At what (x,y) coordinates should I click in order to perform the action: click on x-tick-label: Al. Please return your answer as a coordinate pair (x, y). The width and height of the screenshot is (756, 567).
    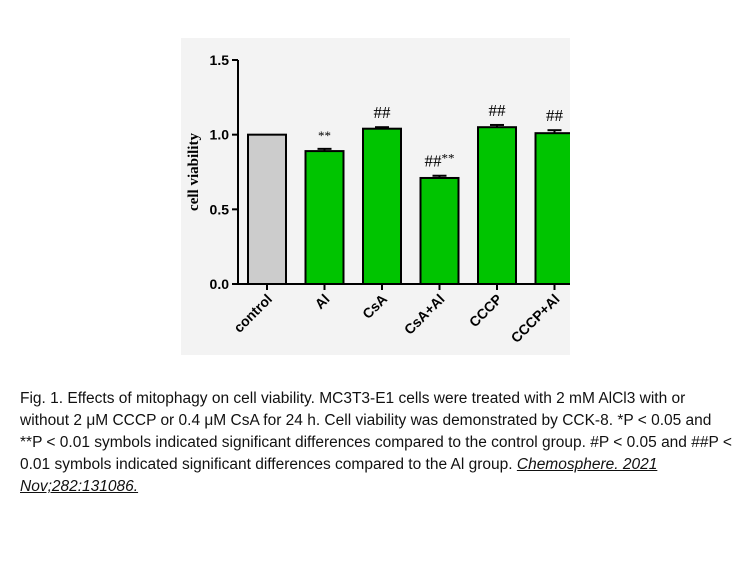
    Looking at the image, I should click on (321, 301).